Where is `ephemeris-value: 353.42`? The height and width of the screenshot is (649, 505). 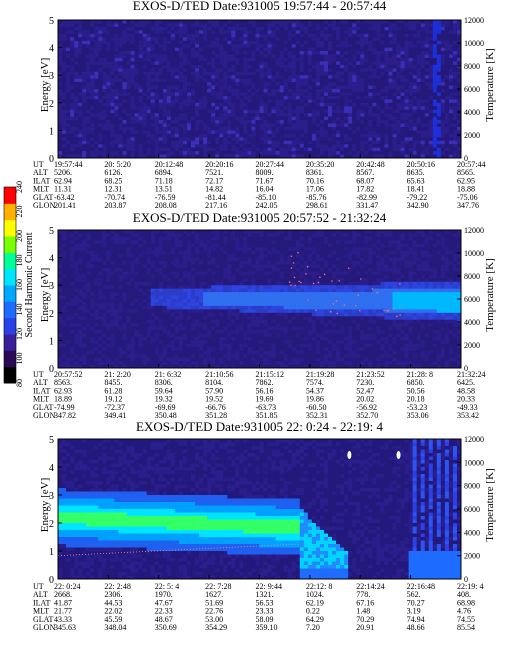
ephemeris-value: 353.42 is located at coordinates (468, 415).